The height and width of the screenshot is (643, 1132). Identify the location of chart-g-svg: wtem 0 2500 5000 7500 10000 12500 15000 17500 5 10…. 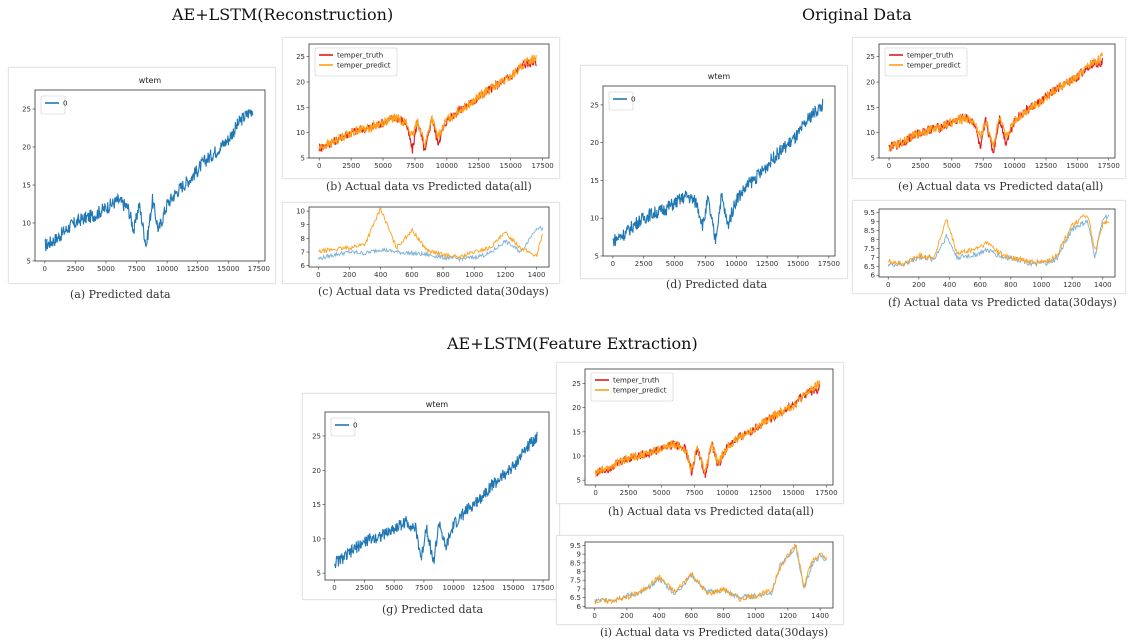
(433, 496).